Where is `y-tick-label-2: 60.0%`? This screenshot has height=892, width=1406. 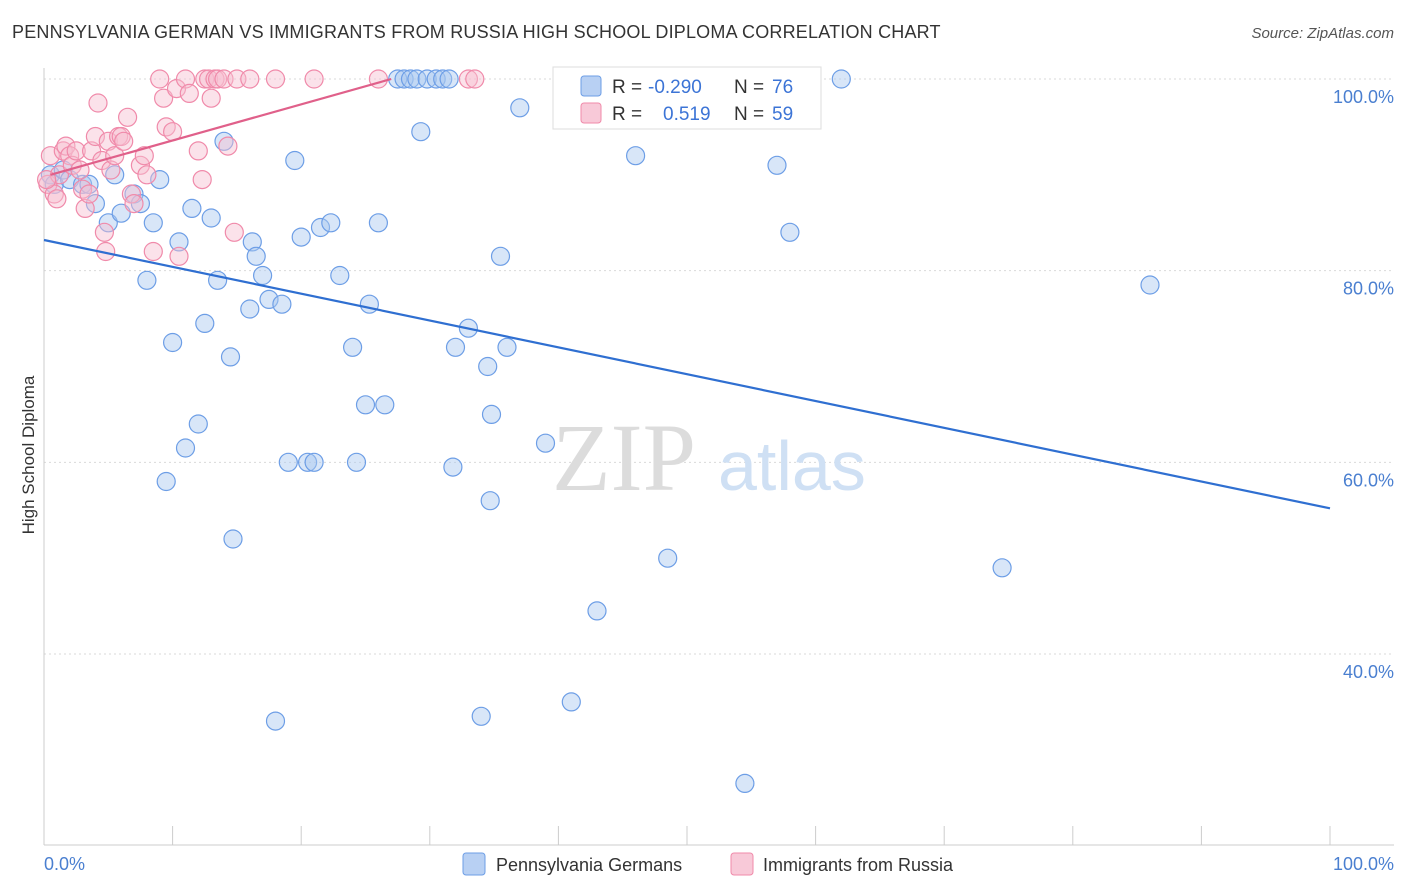 y-tick-label-2: 60.0% is located at coordinates (1368, 480).